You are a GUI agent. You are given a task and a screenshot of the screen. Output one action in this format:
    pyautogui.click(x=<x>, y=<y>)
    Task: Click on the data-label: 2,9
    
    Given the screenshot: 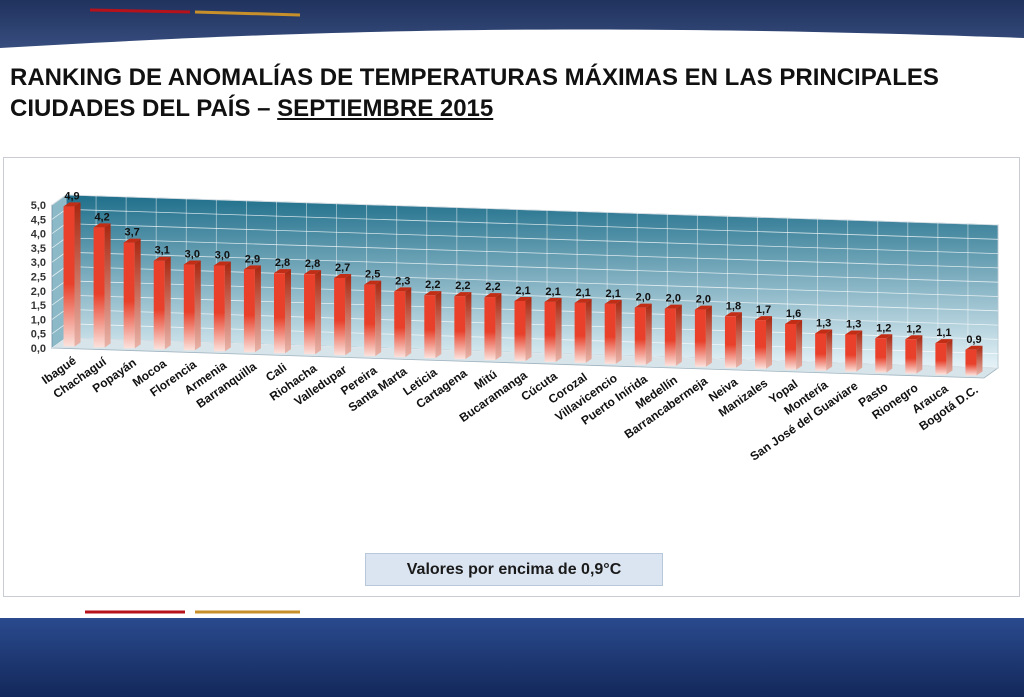 What is the action you would take?
    pyautogui.click(x=252, y=259)
    